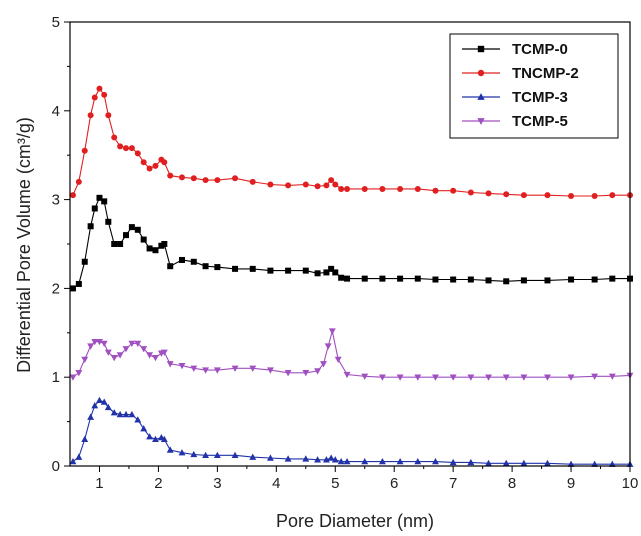 This screenshot has width=641, height=536. I want to click on legend-label: TNCMP-2, so click(545, 73).